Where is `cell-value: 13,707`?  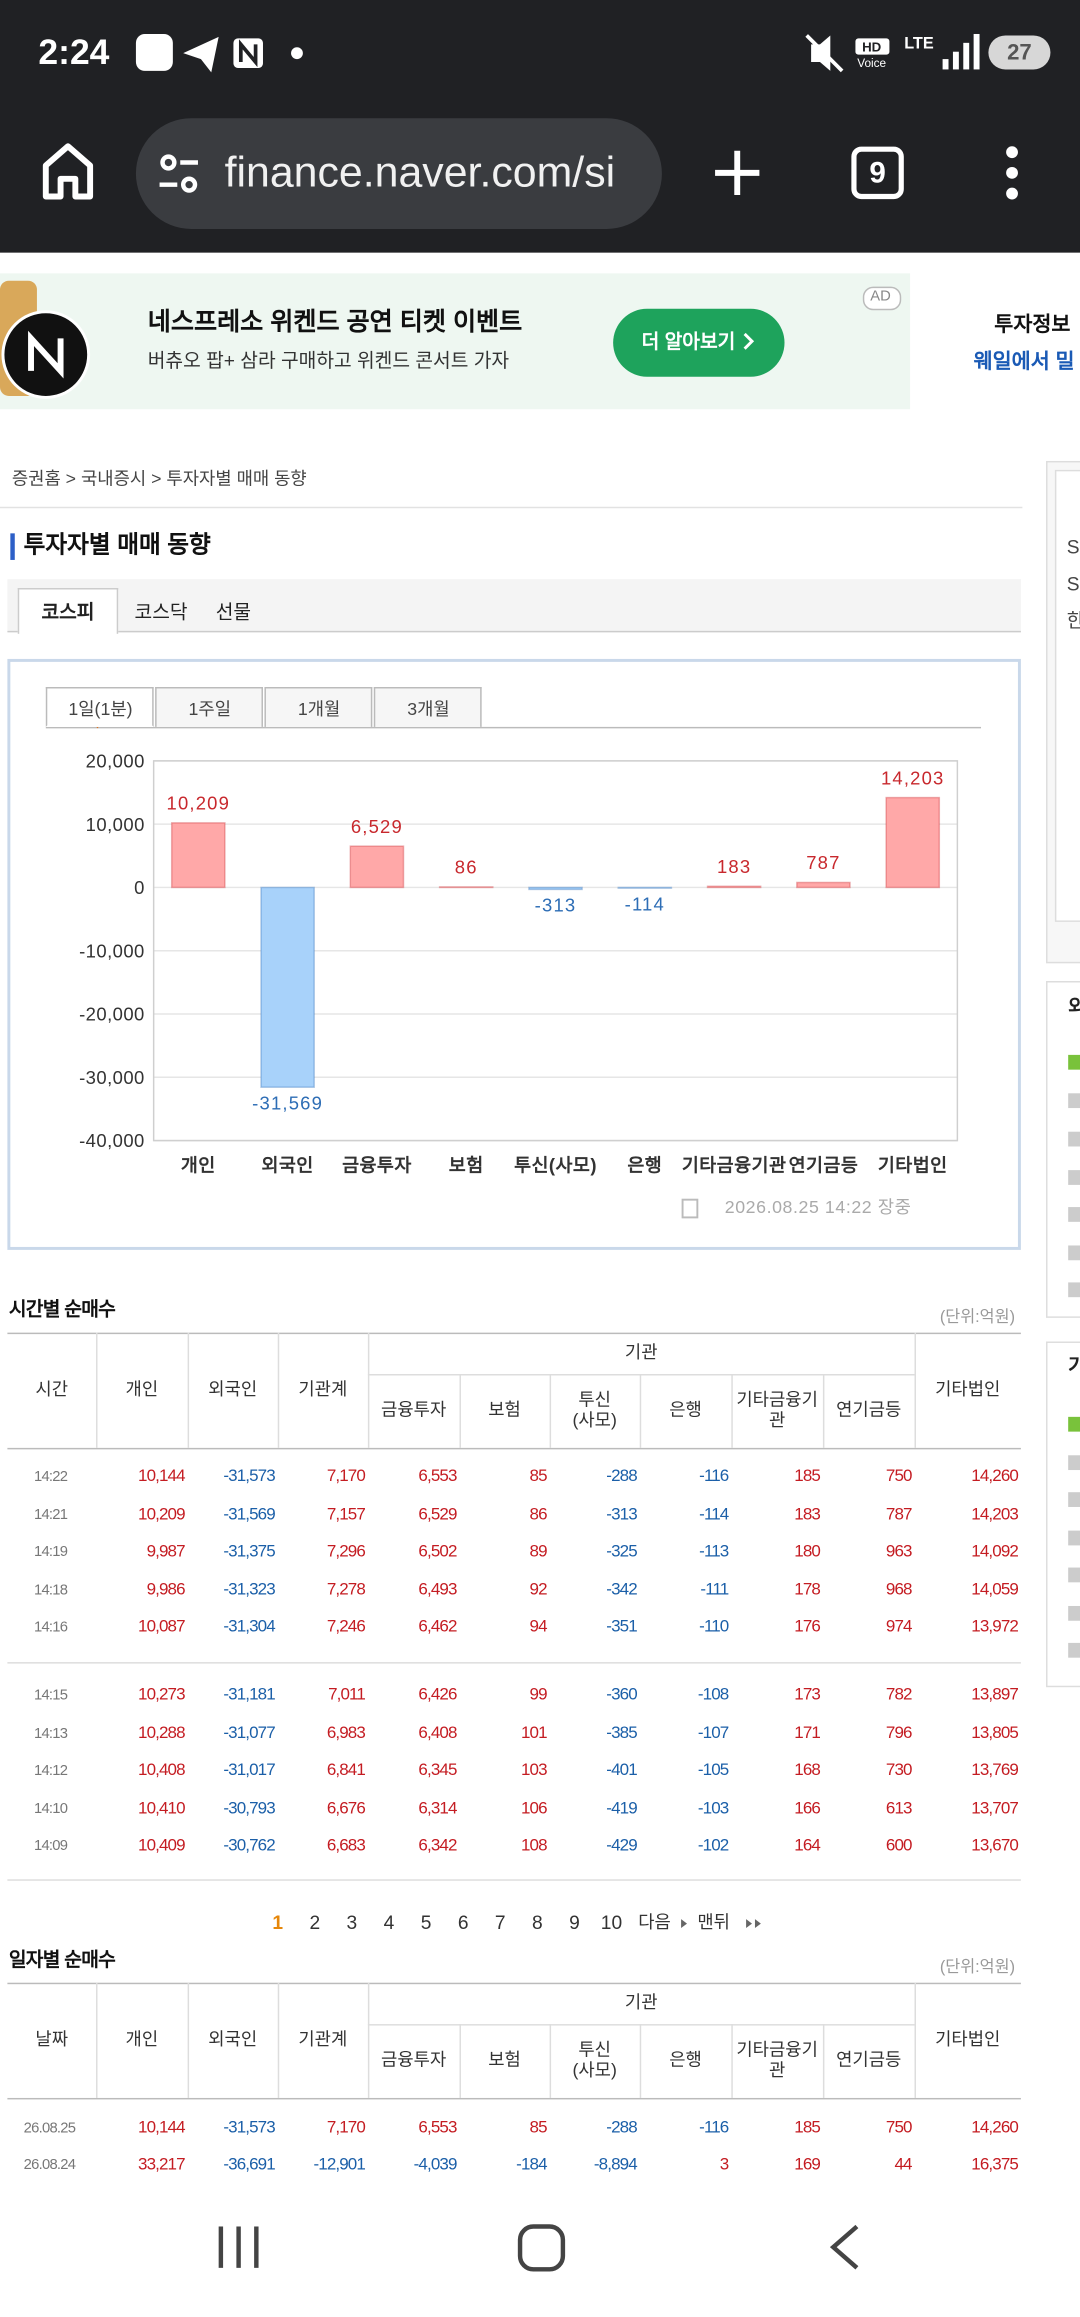 cell-value: 13,707 is located at coordinates (995, 1808).